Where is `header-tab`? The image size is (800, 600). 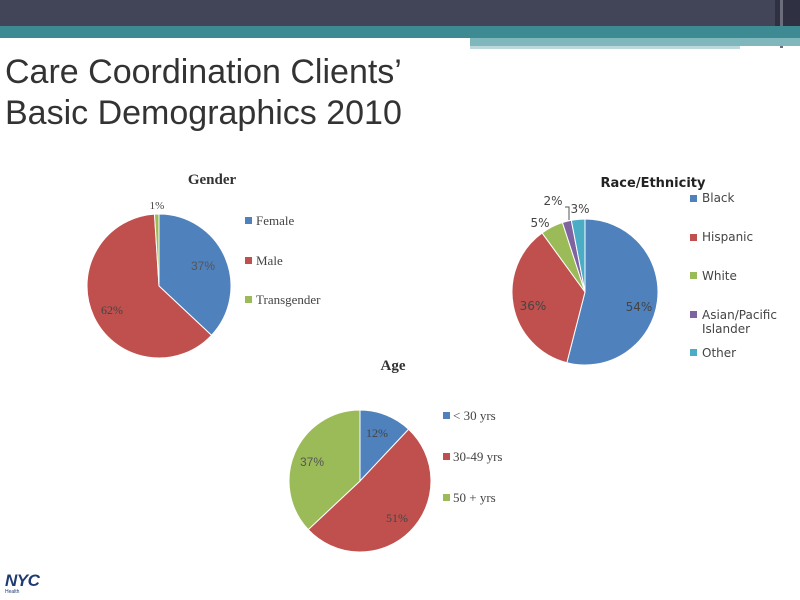
header-tab is located at coordinates (787, 13).